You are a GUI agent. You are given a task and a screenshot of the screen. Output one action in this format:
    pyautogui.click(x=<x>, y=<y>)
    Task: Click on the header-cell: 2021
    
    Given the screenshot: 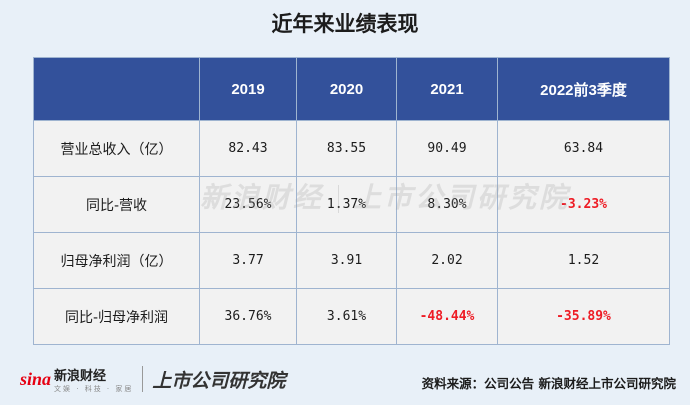 What is the action you would take?
    pyautogui.click(x=447, y=89)
    